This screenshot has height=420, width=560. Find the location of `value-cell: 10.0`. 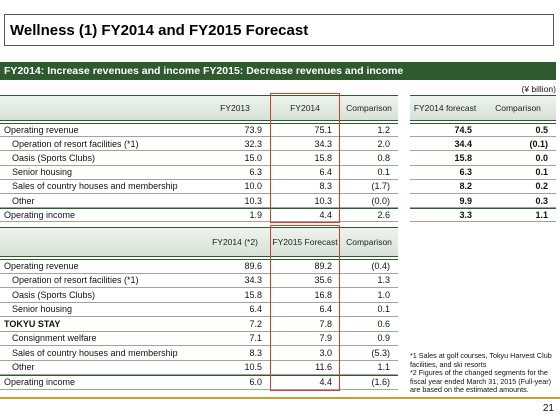

value-cell: 10.0 is located at coordinates (235, 187).